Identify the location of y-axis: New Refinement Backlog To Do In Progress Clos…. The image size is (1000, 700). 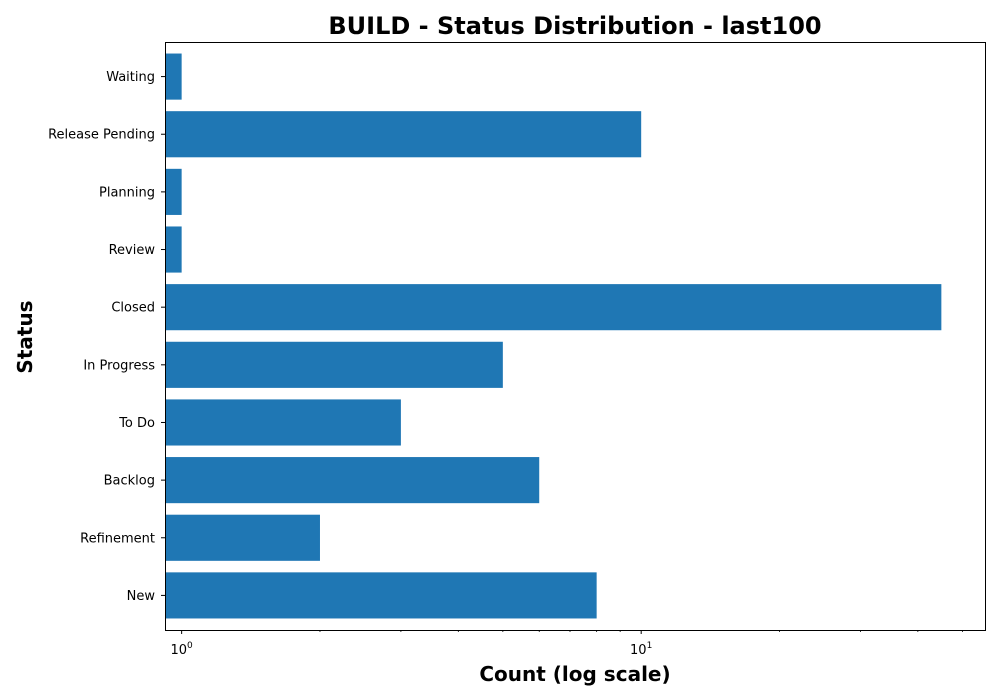
(106, 337).